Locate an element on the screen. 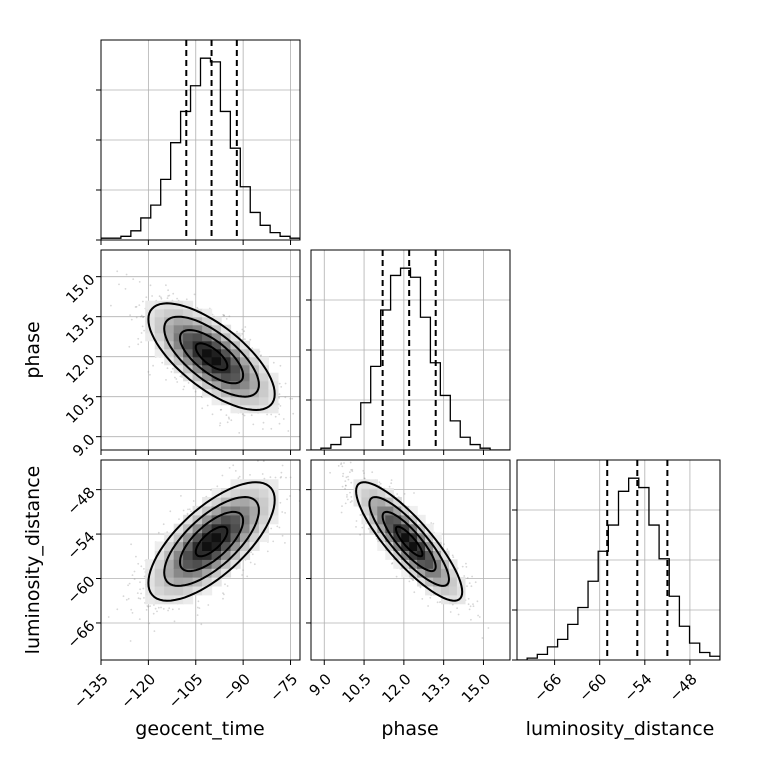 The width and height of the screenshot is (760, 760). y-axis-label-luminosity-distance: luminosity_distance is located at coordinates (33, 560).